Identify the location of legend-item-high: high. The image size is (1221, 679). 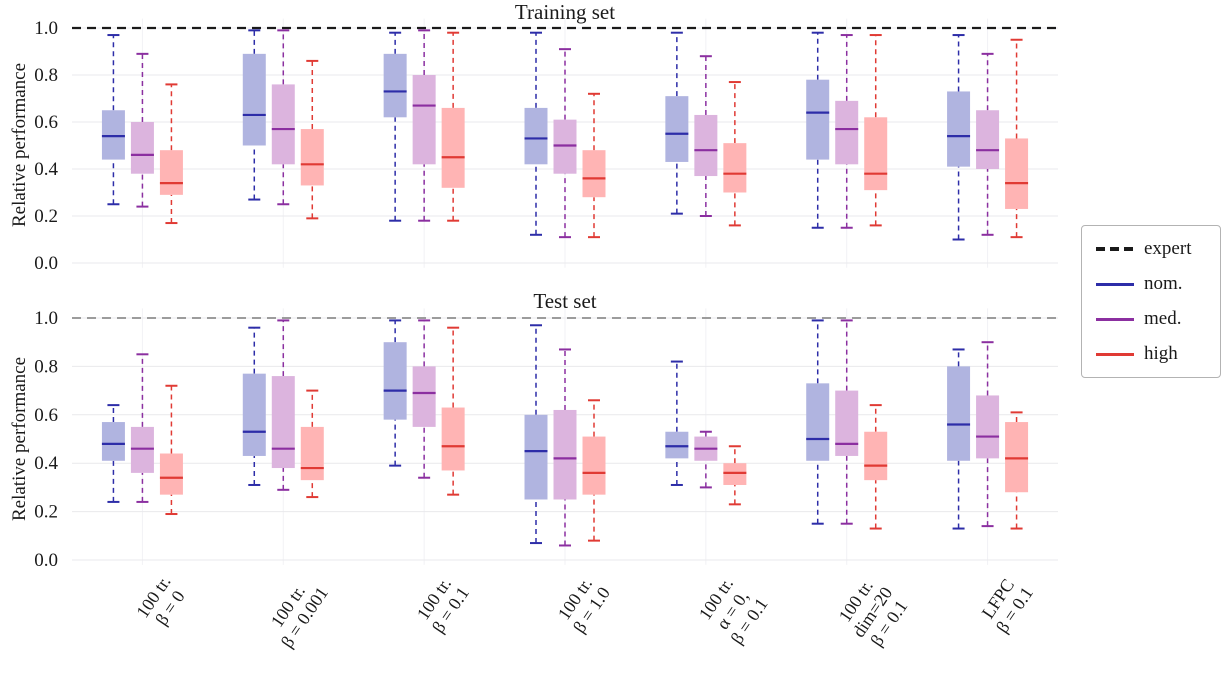
(1151, 354).